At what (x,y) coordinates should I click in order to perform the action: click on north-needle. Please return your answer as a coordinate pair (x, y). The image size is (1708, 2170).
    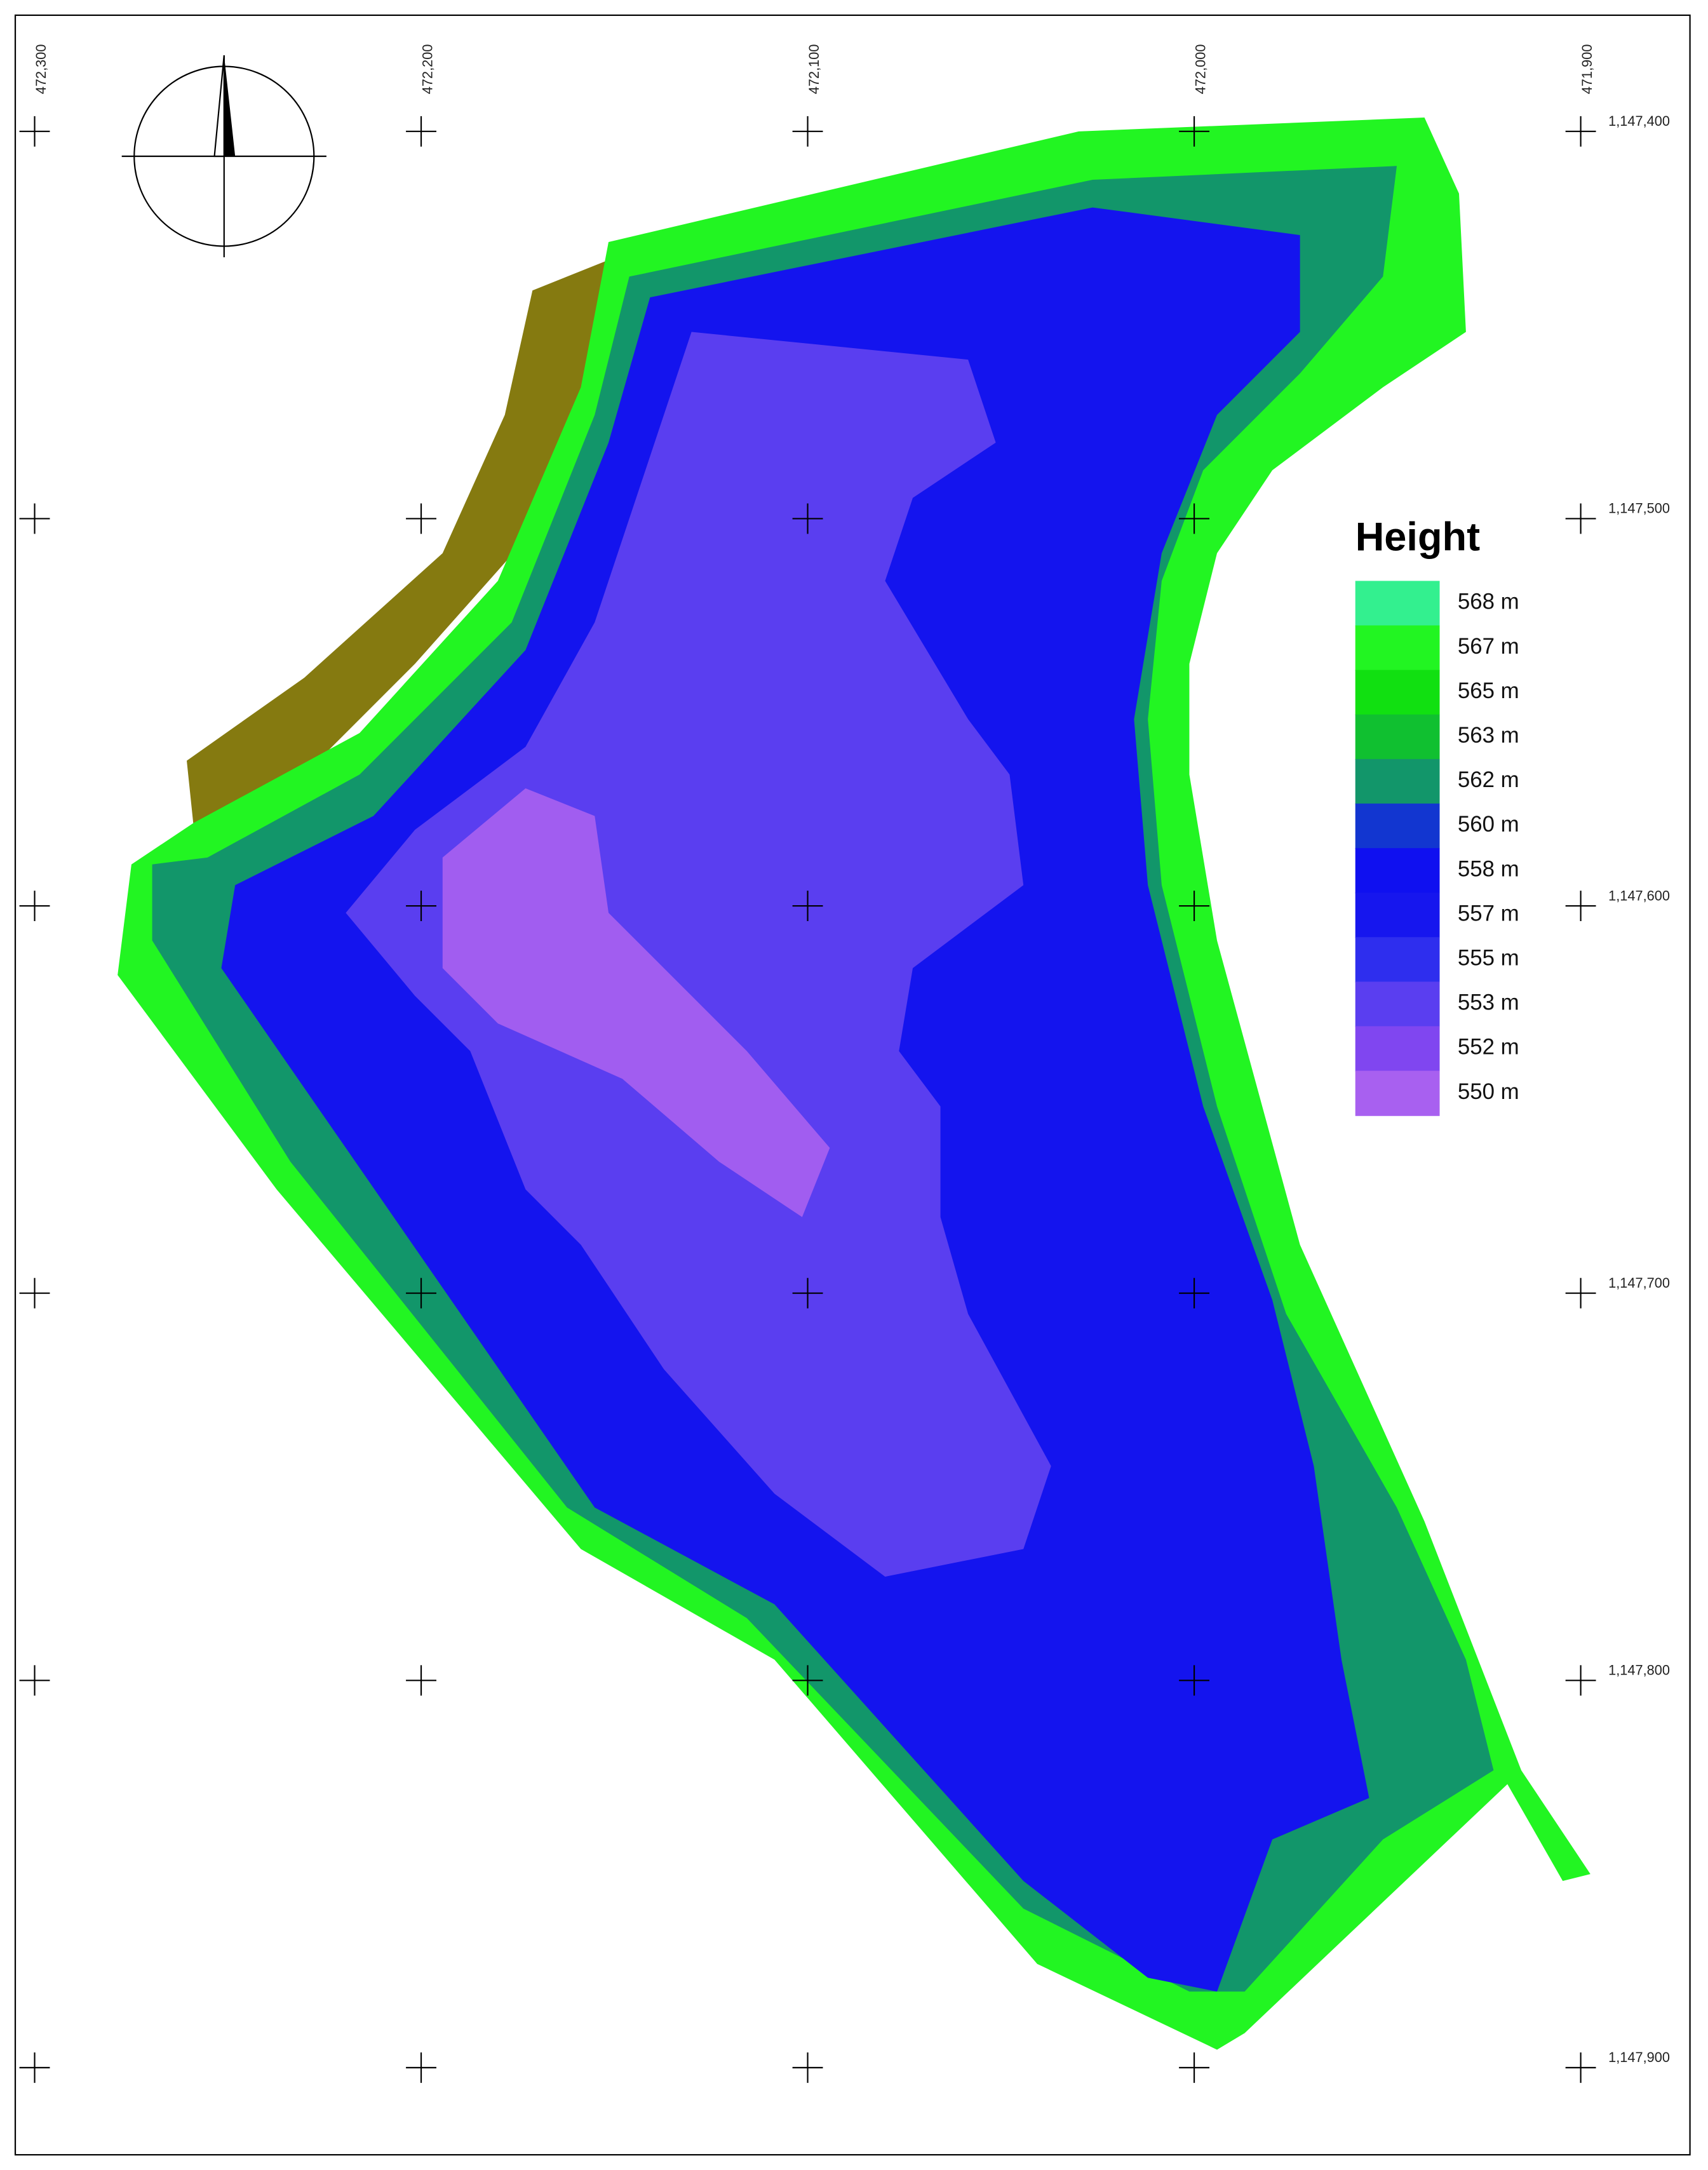
    Looking at the image, I should click on (230, 106).